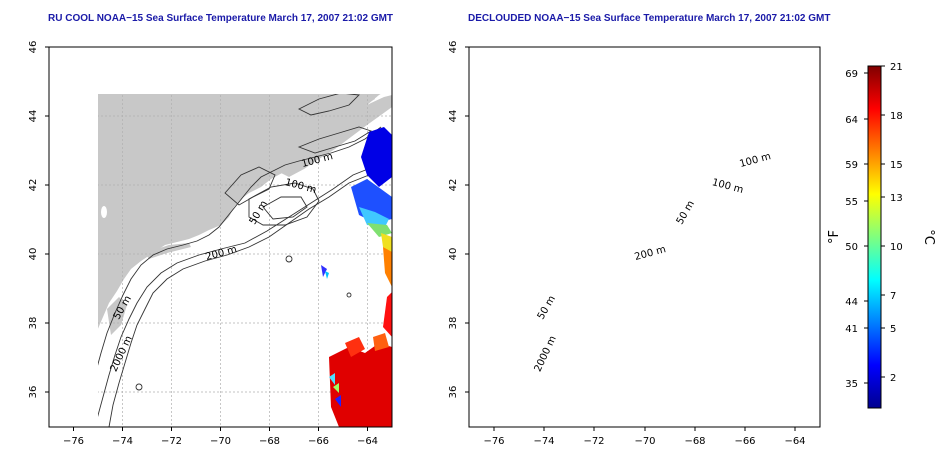  Describe the element at coordinates (896, 116) in the screenshot. I see `celsius-tick-label: 18` at that location.